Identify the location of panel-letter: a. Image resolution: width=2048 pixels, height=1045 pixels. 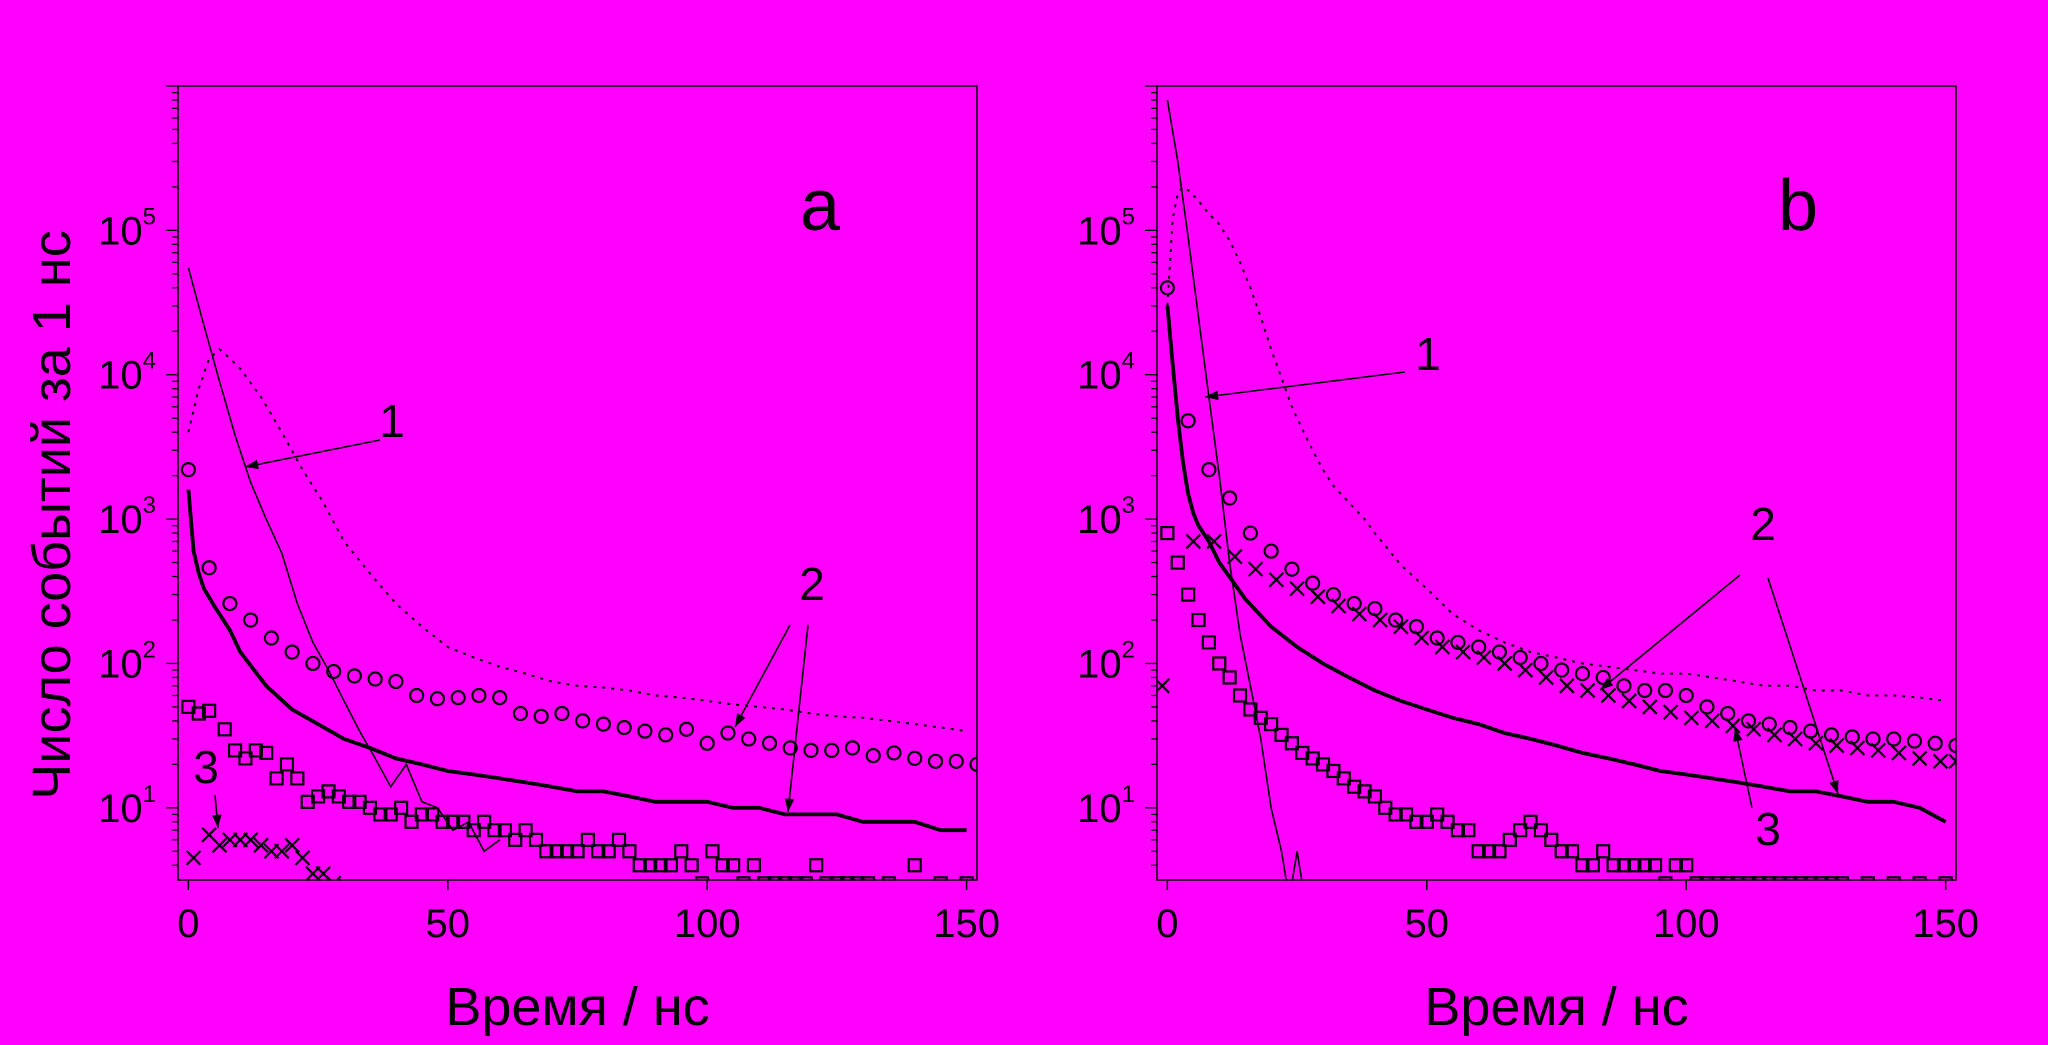
(820, 206).